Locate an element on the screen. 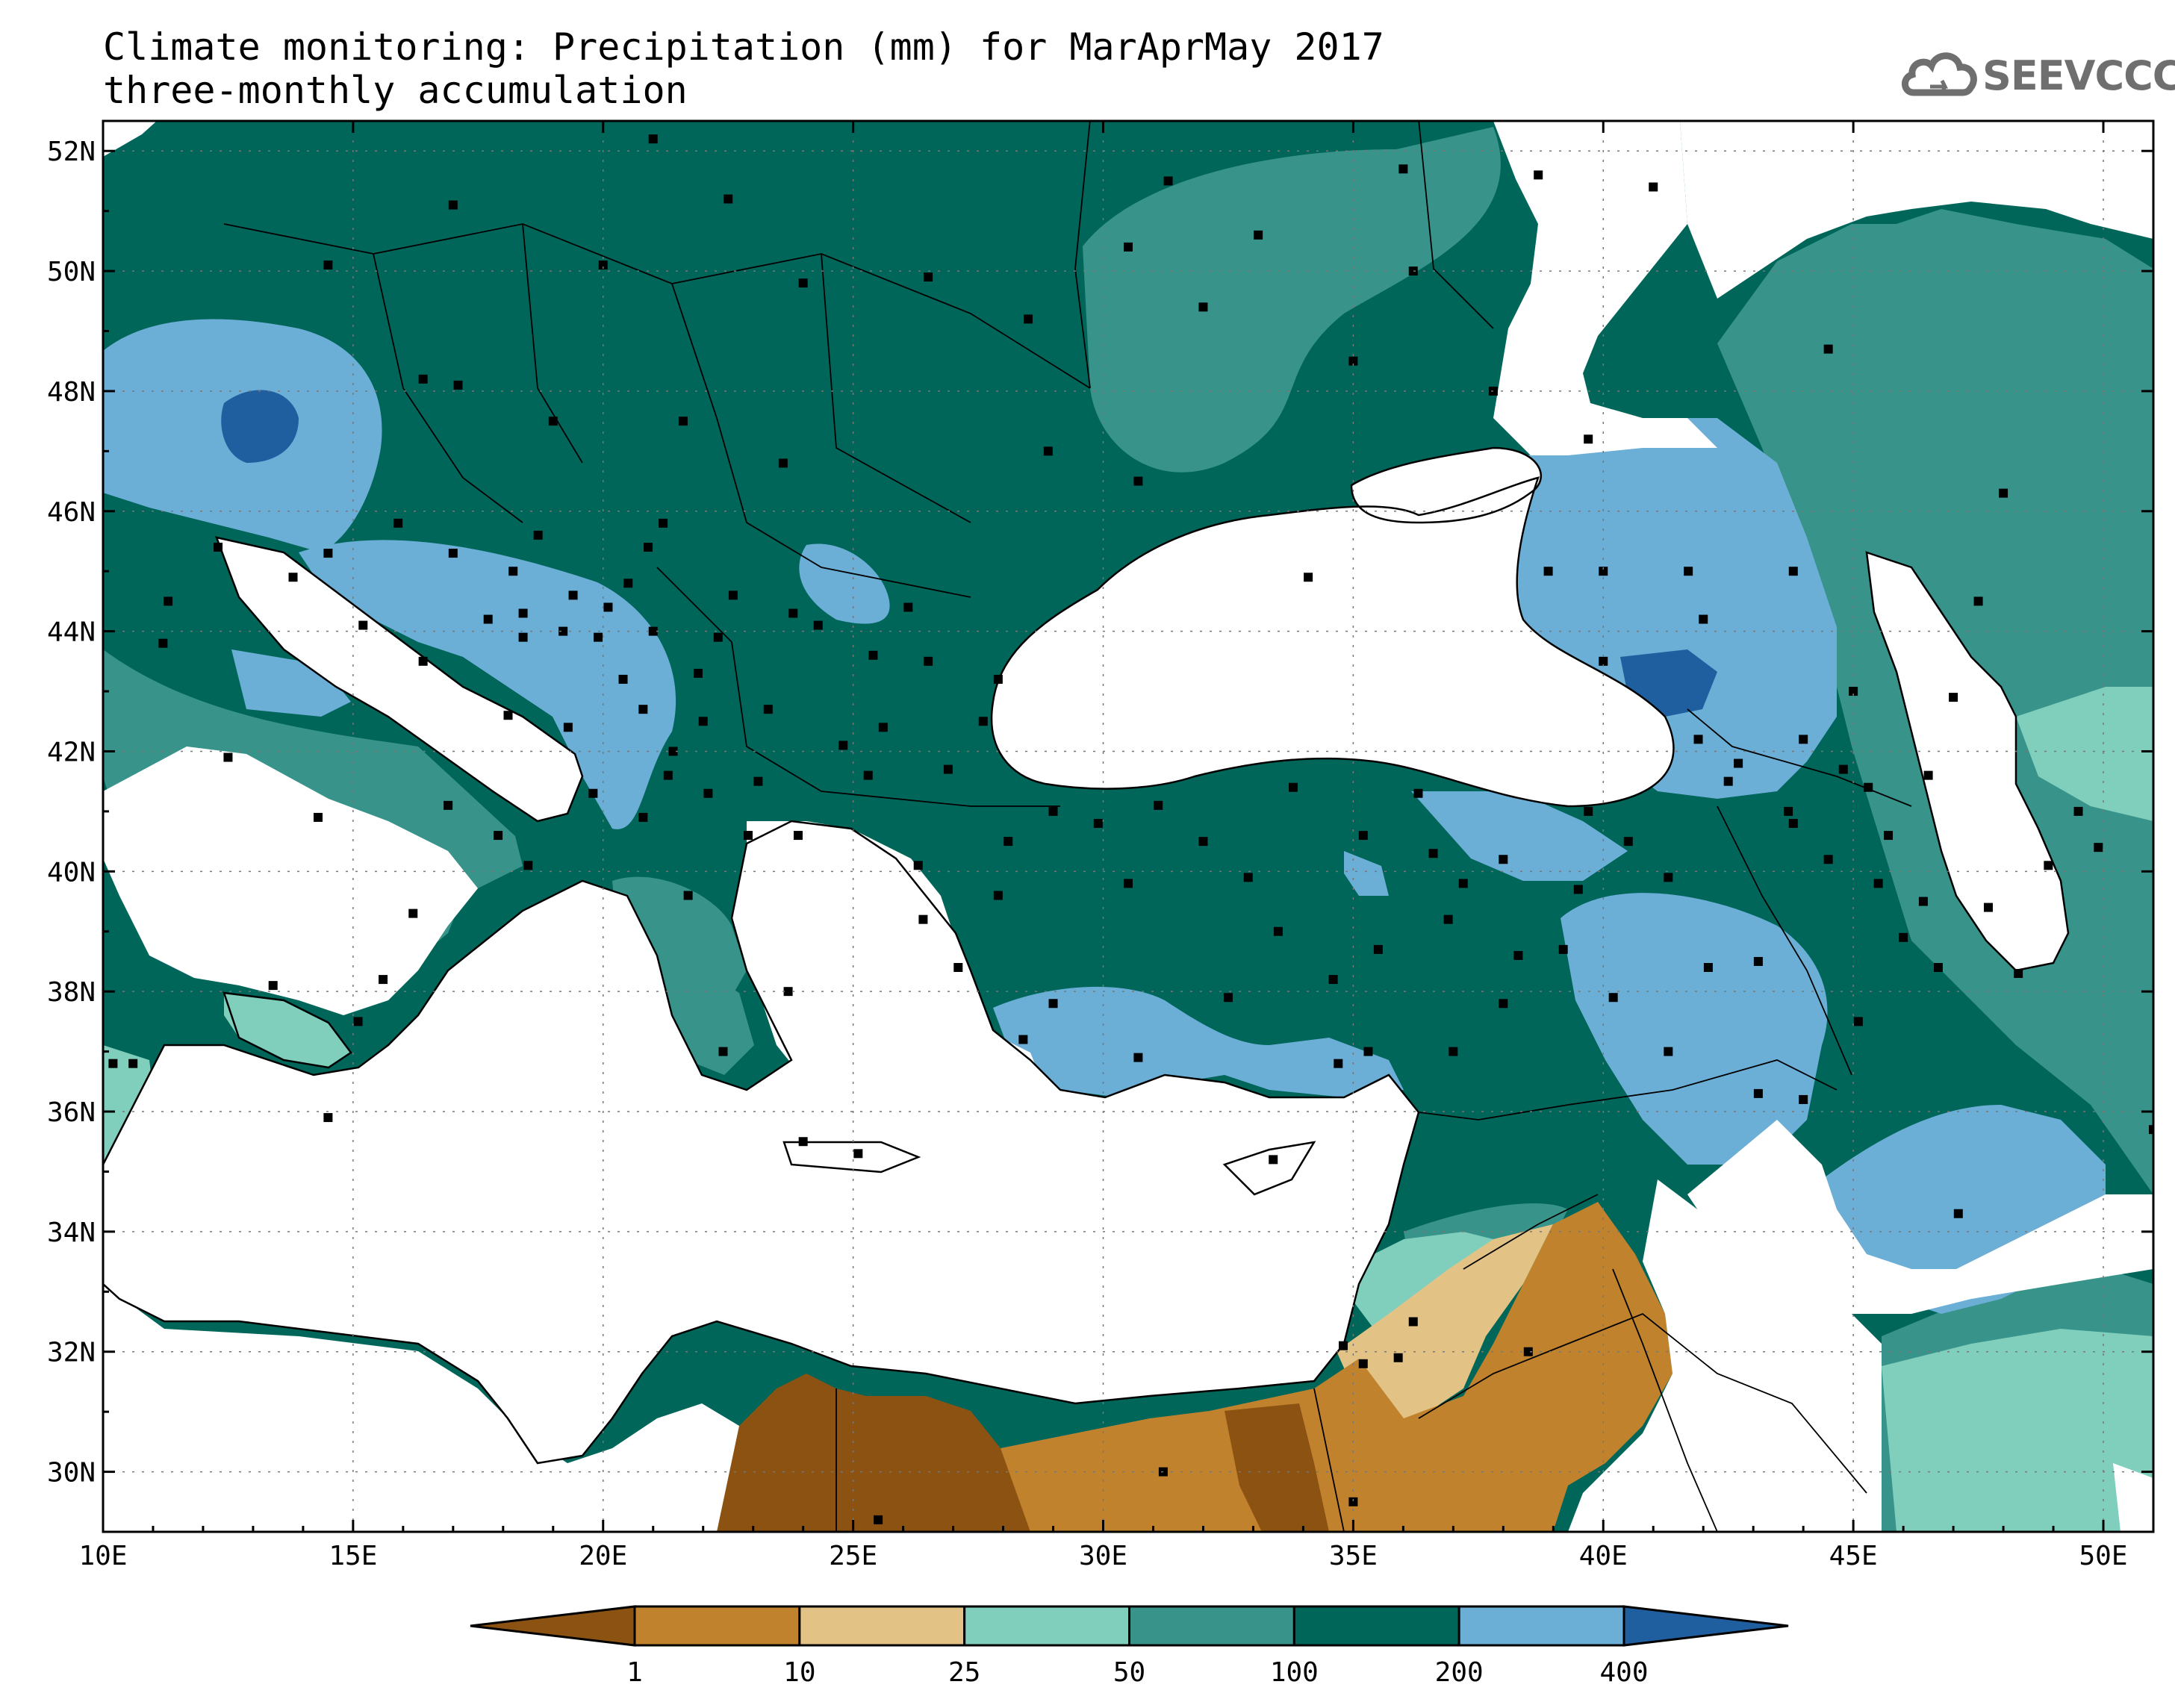 Image resolution: width=2175 pixels, height=1708 pixels. longitude-label: 50E is located at coordinates (2103, 1556).